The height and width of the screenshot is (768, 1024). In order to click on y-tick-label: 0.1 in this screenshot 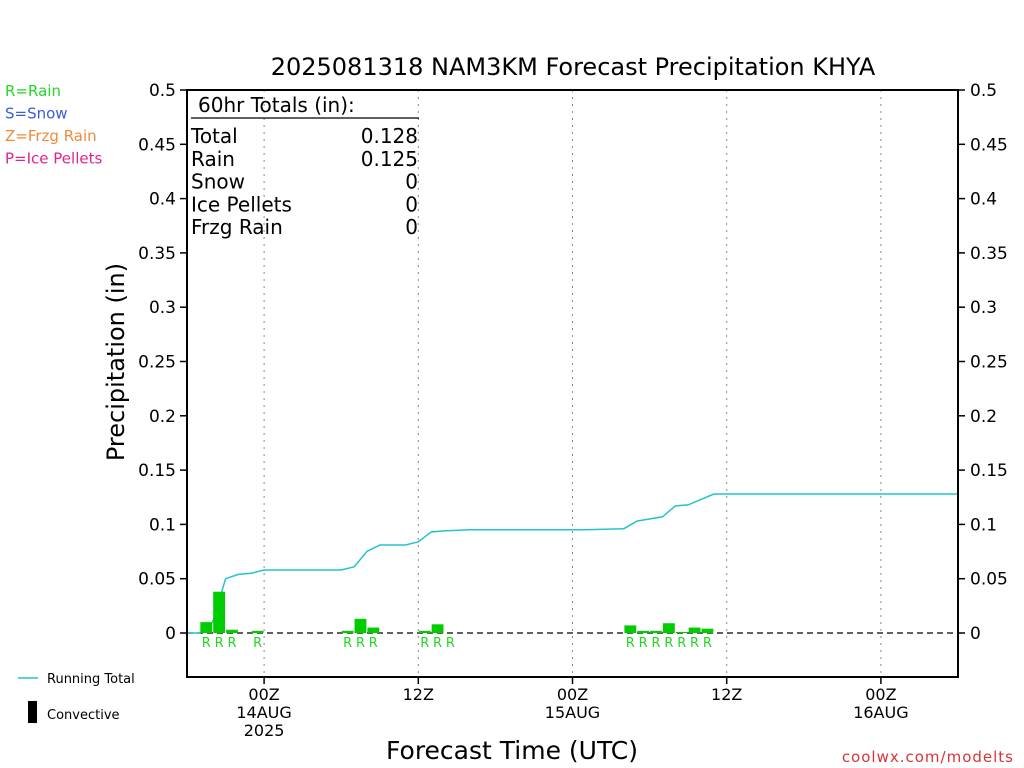, I will do `click(162, 525)`.